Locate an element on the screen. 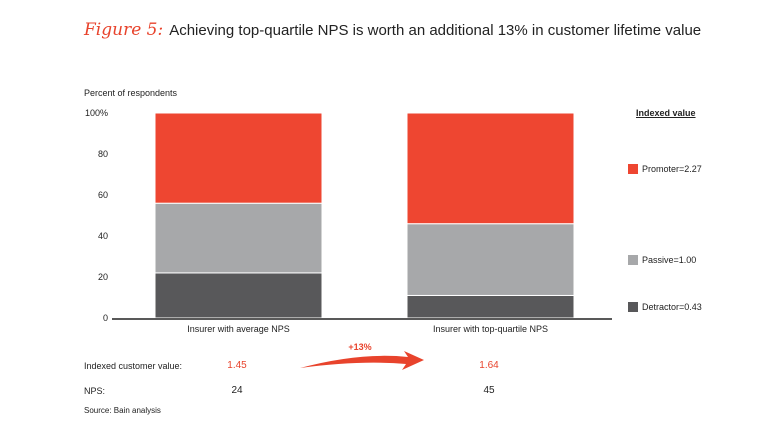  legend-passive: Passive=1.00 is located at coordinates (662, 260).